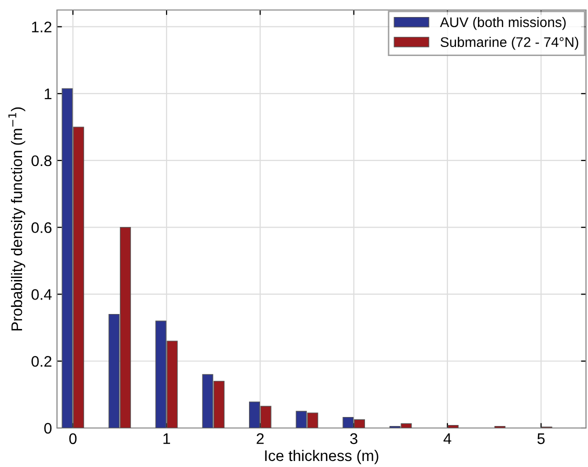 The width and height of the screenshot is (588, 467). Describe the element at coordinates (42, 27) in the screenshot. I see `y-tick-label: 1.2` at that location.